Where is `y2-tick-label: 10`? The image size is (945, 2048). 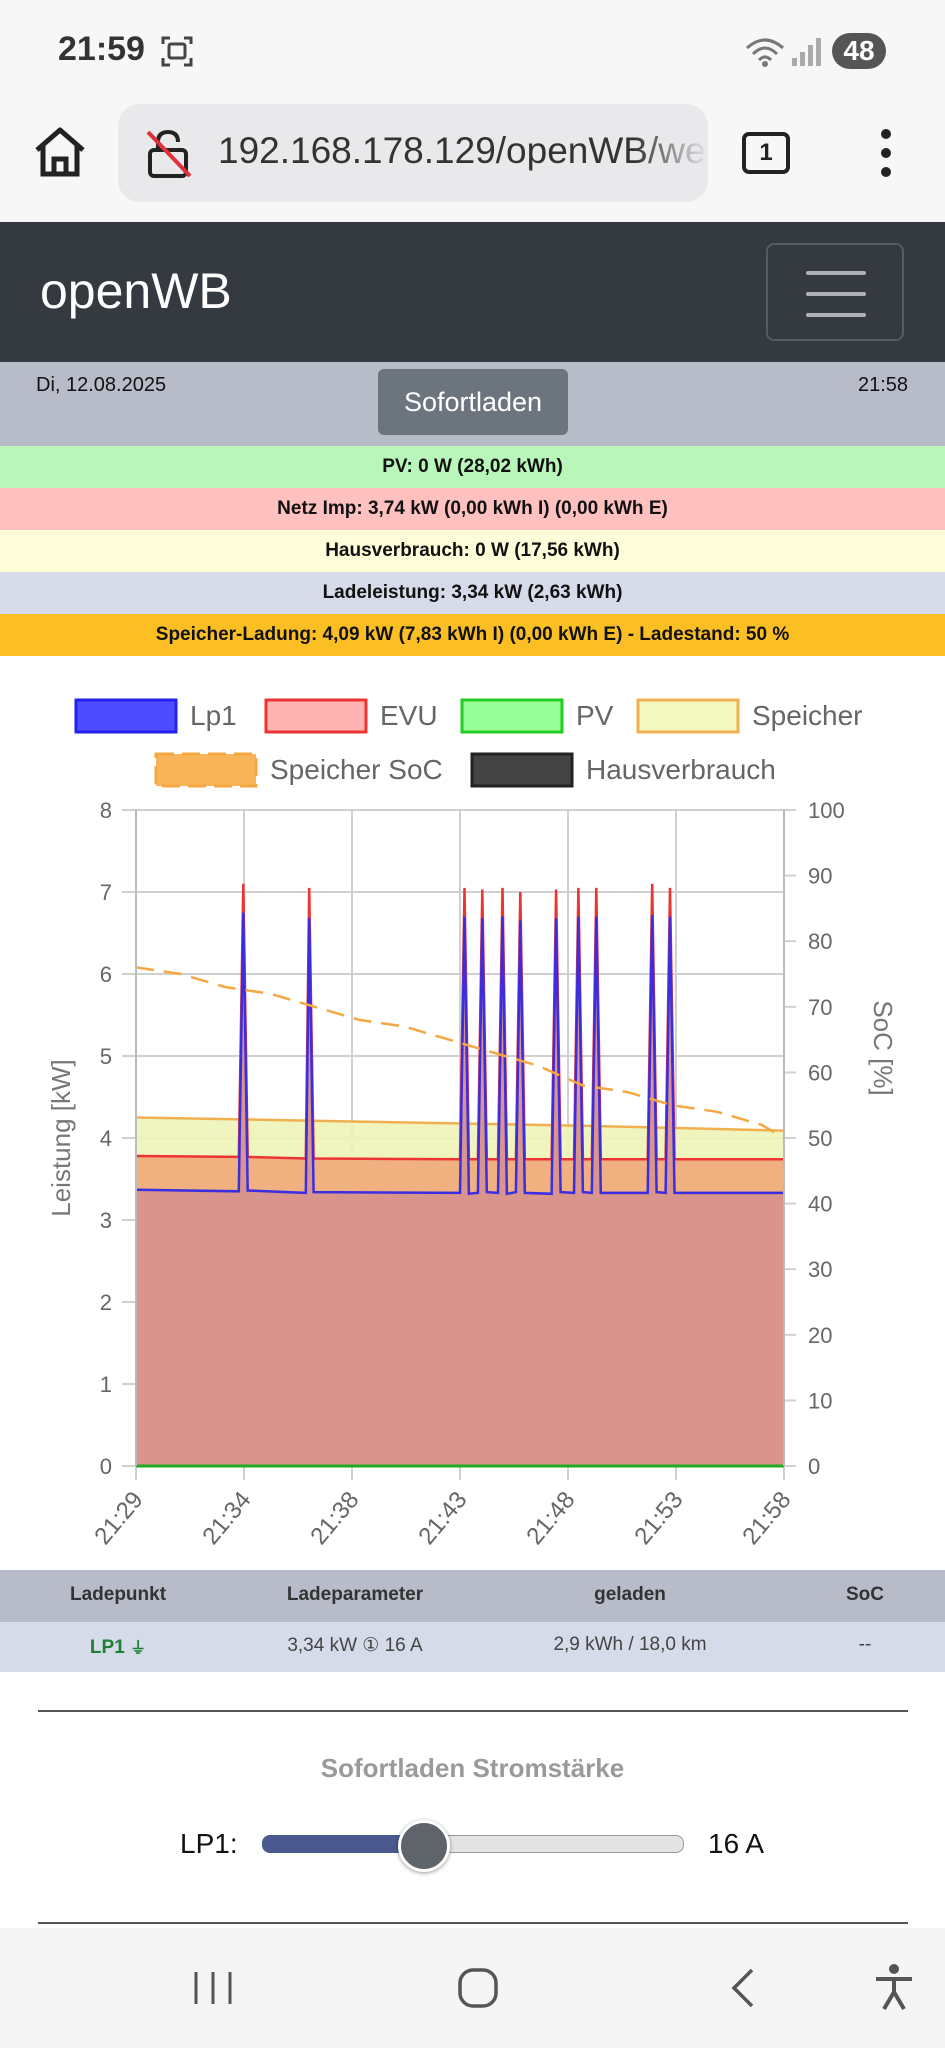
y2-tick-label: 10 is located at coordinates (820, 1400).